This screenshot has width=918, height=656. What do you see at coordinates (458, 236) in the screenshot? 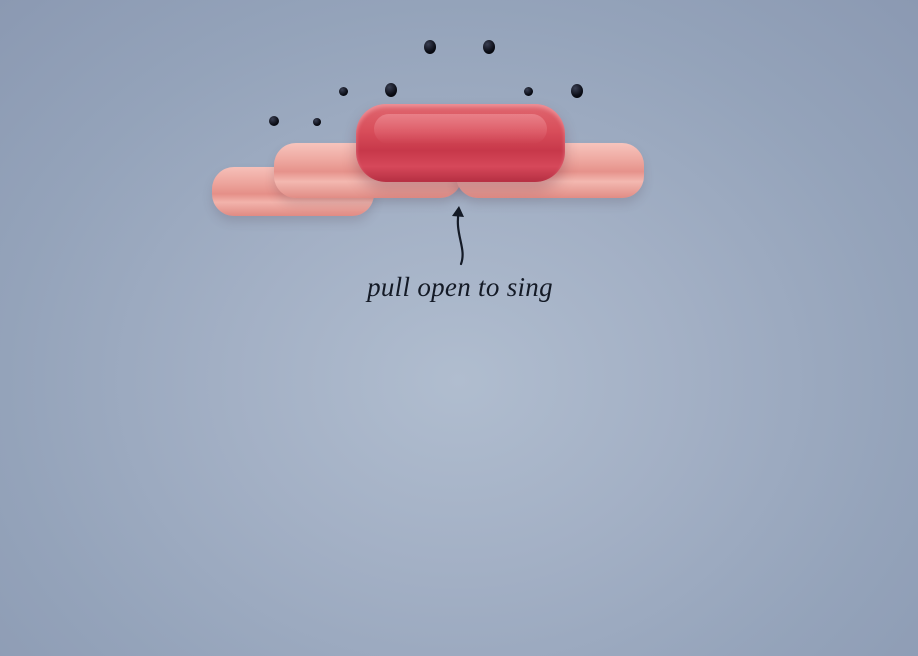
I see `curved-arrow-up-icon` at bounding box center [458, 236].